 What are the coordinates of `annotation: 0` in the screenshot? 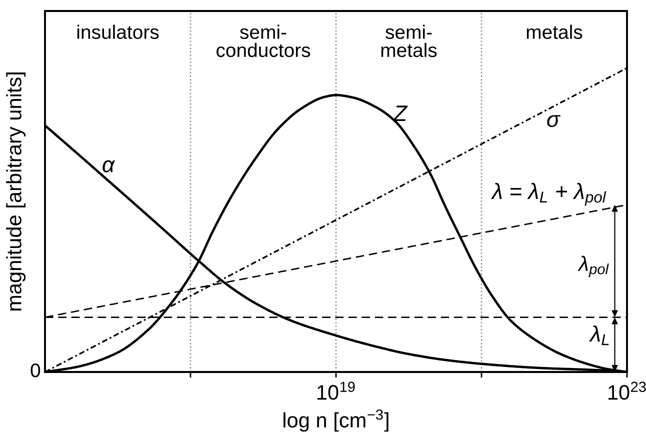 It's located at (35, 370).